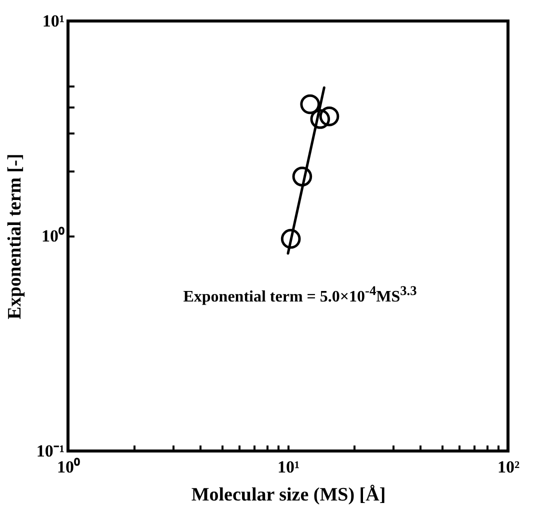 This screenshot has height=532, width=557. Describe the element at coordinates (50, 451) in the screenshot. I see `y-tick-label: 10⁻¹` at that location.